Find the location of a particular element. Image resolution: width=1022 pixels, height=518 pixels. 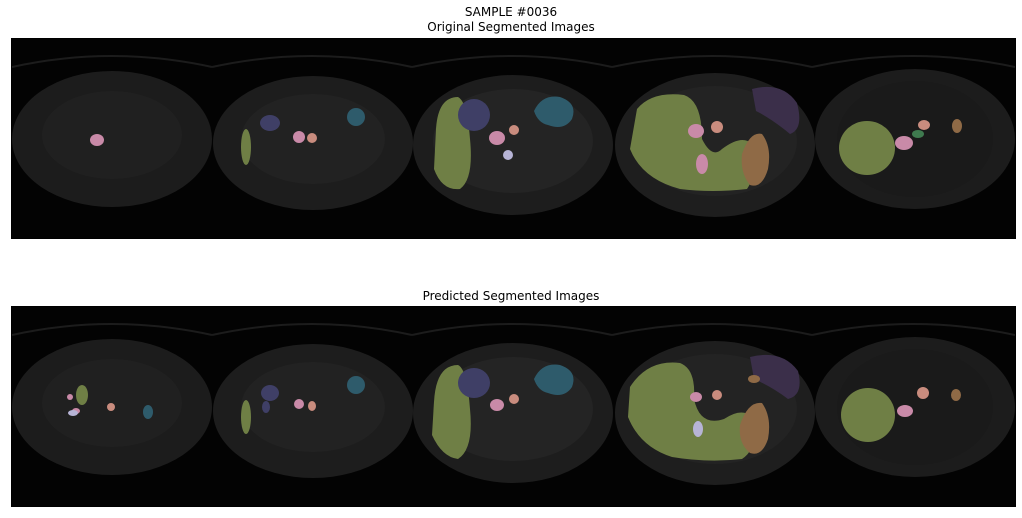

predicted-segmentation-title: Predicted Segmented Images is located at coordinates (511, 296).